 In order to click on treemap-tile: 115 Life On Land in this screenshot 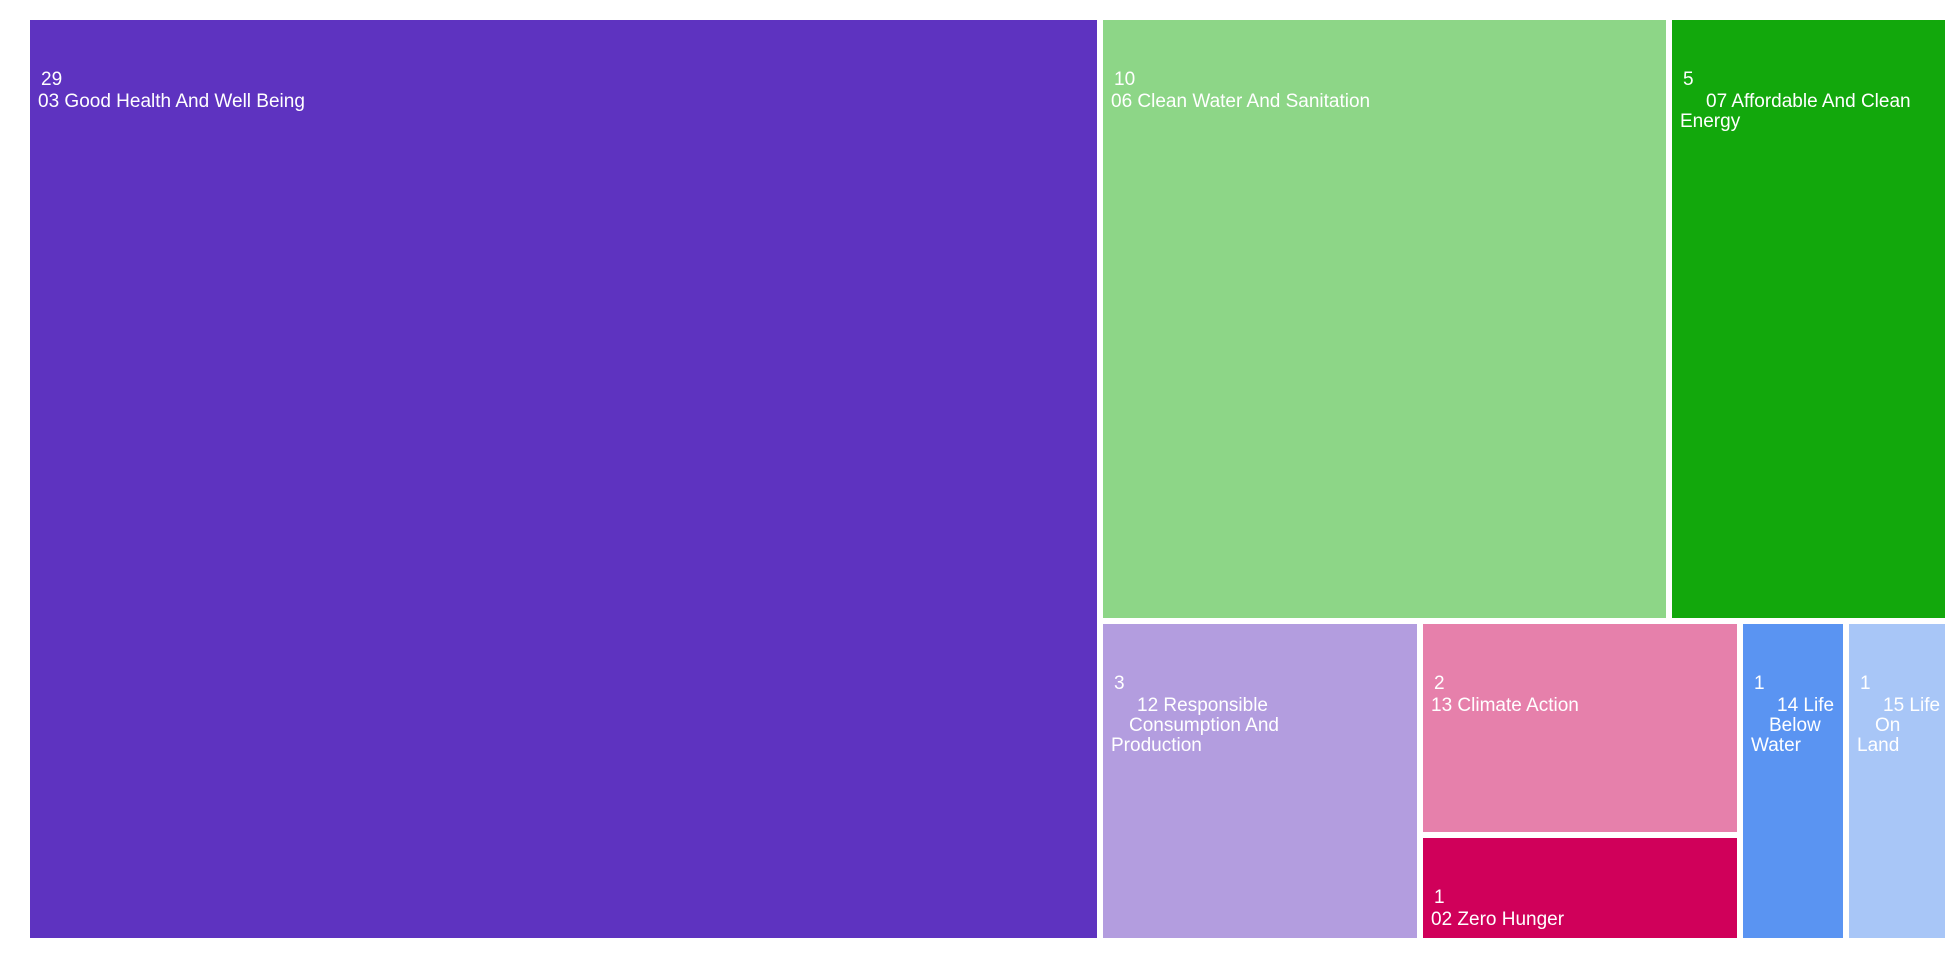, I will do `click(1897, 781)`.